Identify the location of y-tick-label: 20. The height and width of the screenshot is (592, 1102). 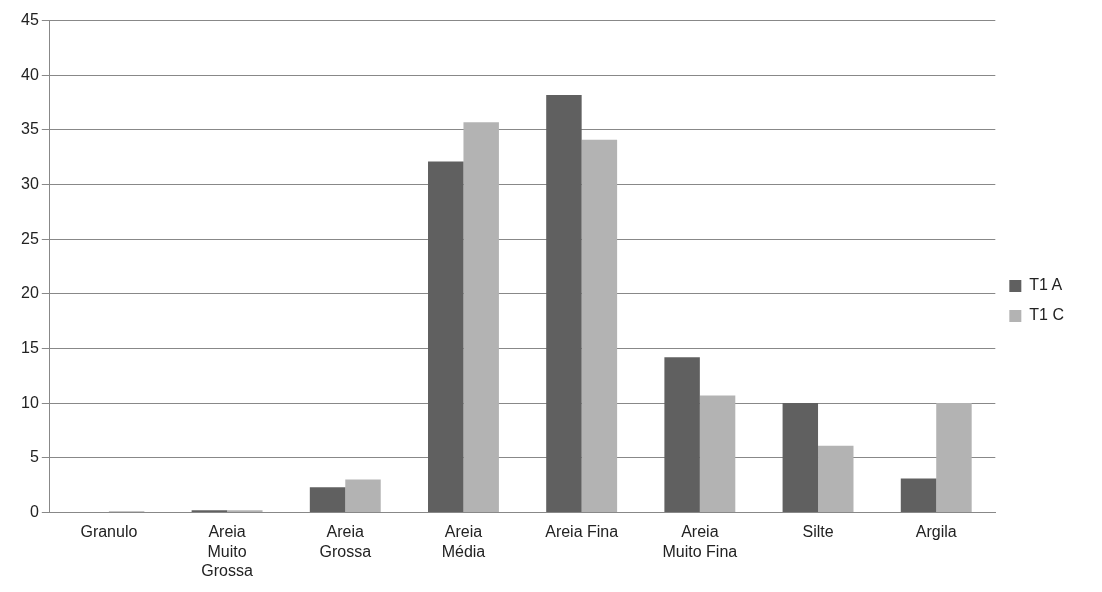
(30, 293).